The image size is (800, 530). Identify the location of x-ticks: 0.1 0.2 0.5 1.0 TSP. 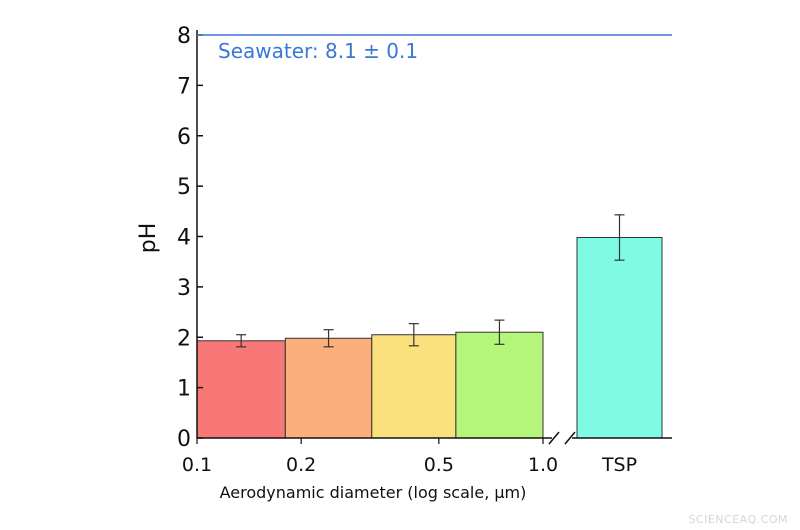
(409, 457).